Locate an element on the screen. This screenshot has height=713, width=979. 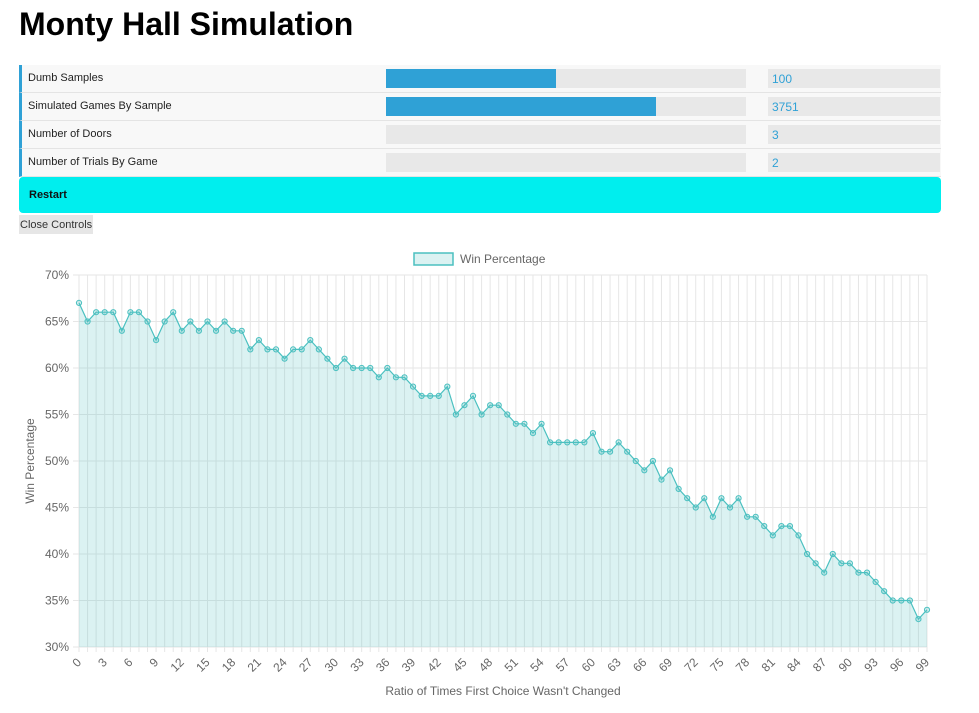
x-tick-label: 18 is located at coordinates (229, 665).